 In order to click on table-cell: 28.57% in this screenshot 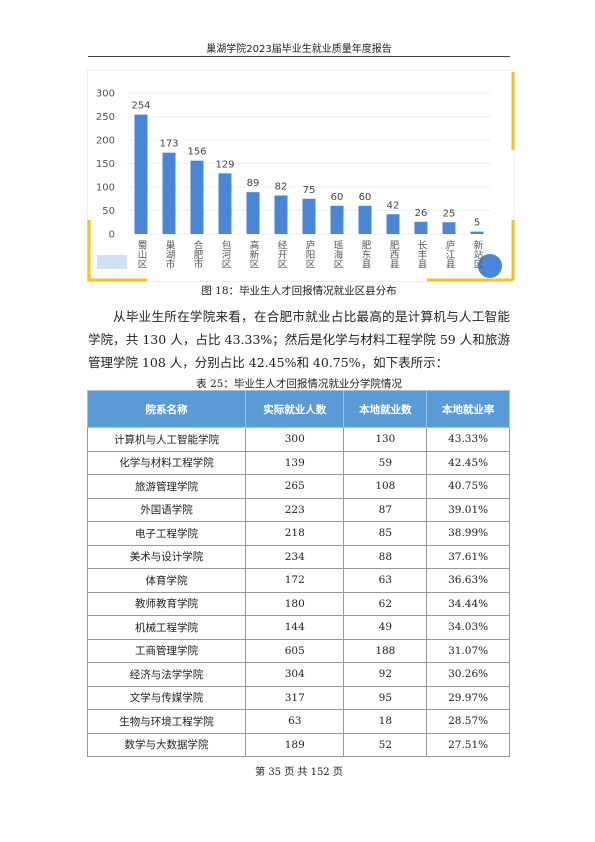, I will do `click(468, 721)`.